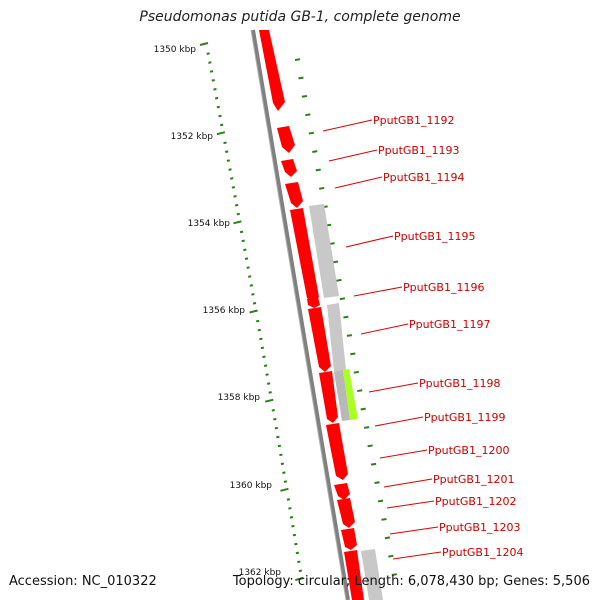 This screenshot has width=600, height=600. I want to click on gene-label: PputGB1_1202, so click(475, 501).